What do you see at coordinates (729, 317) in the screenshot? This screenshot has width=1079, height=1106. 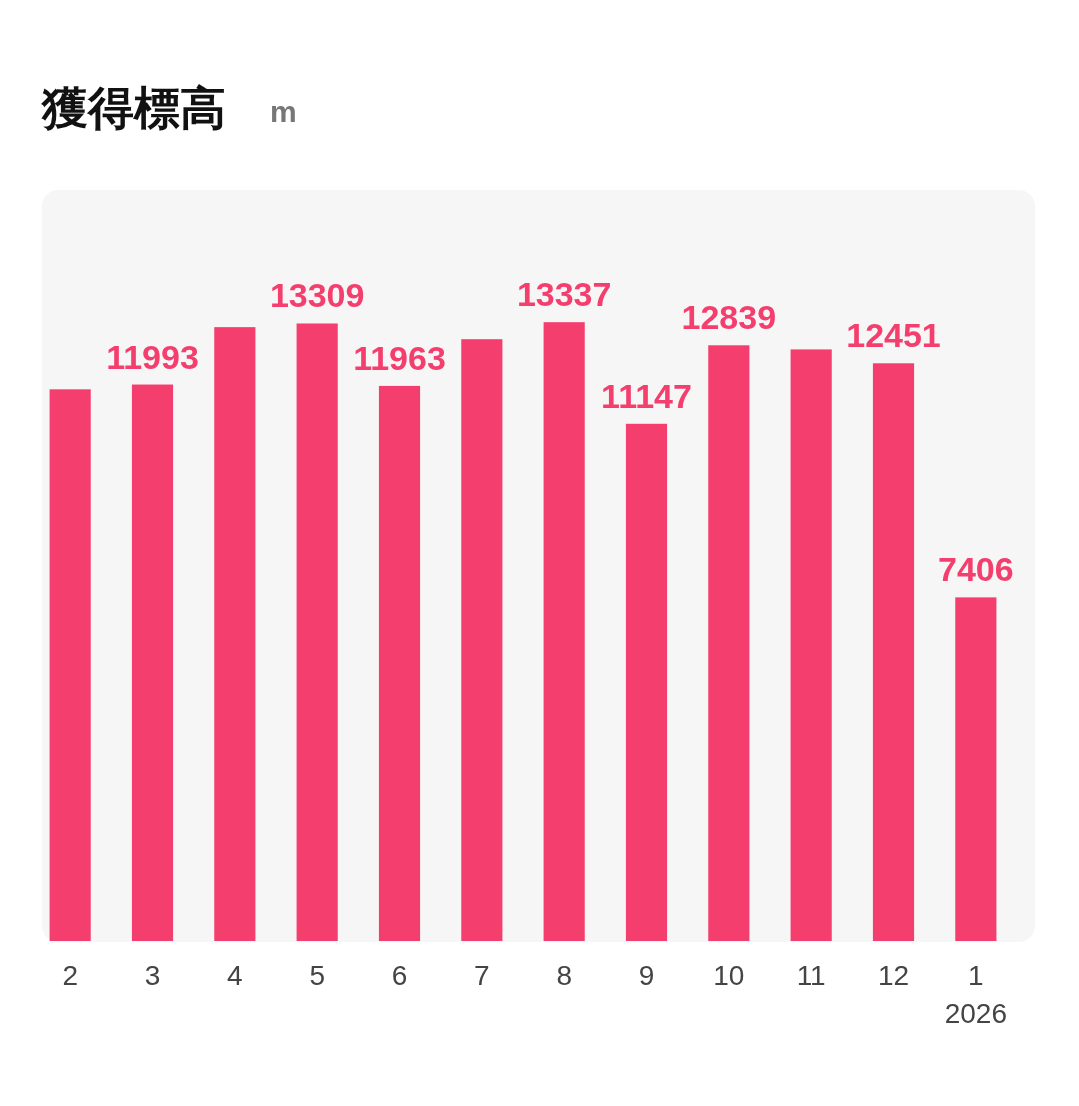 I see `data-label: 12839` at bounding box center [729, 317].